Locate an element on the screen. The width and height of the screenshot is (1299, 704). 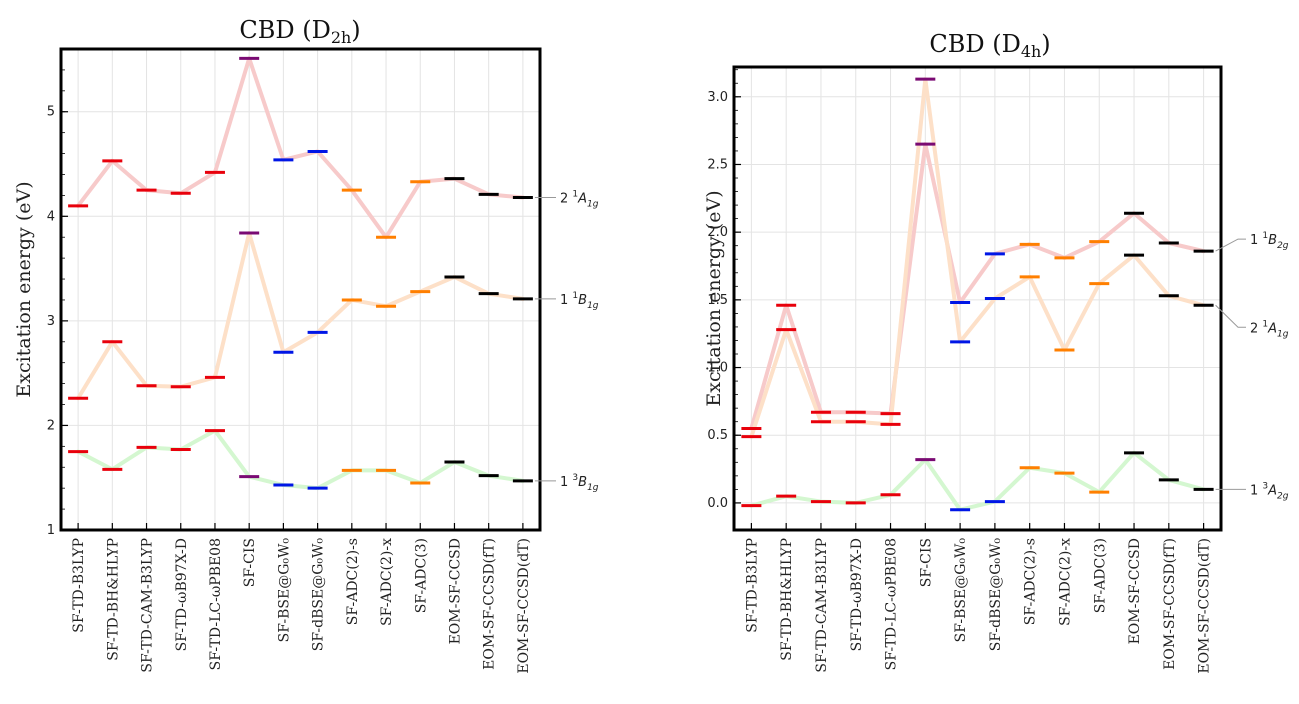
state-label-2: 1 1B1g is located at coordinates (579, 301).